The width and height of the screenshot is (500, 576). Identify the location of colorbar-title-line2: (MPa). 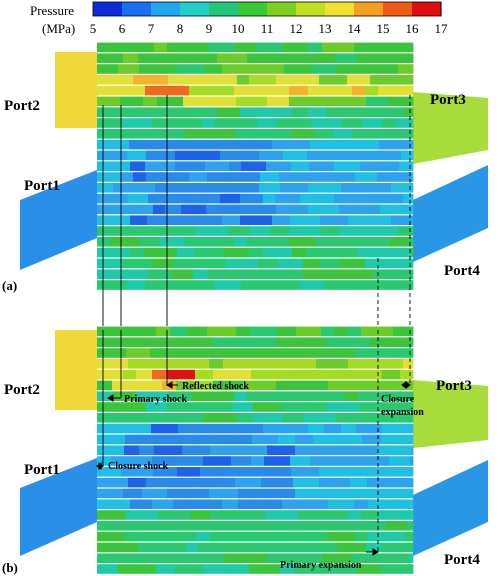
(58, 28).